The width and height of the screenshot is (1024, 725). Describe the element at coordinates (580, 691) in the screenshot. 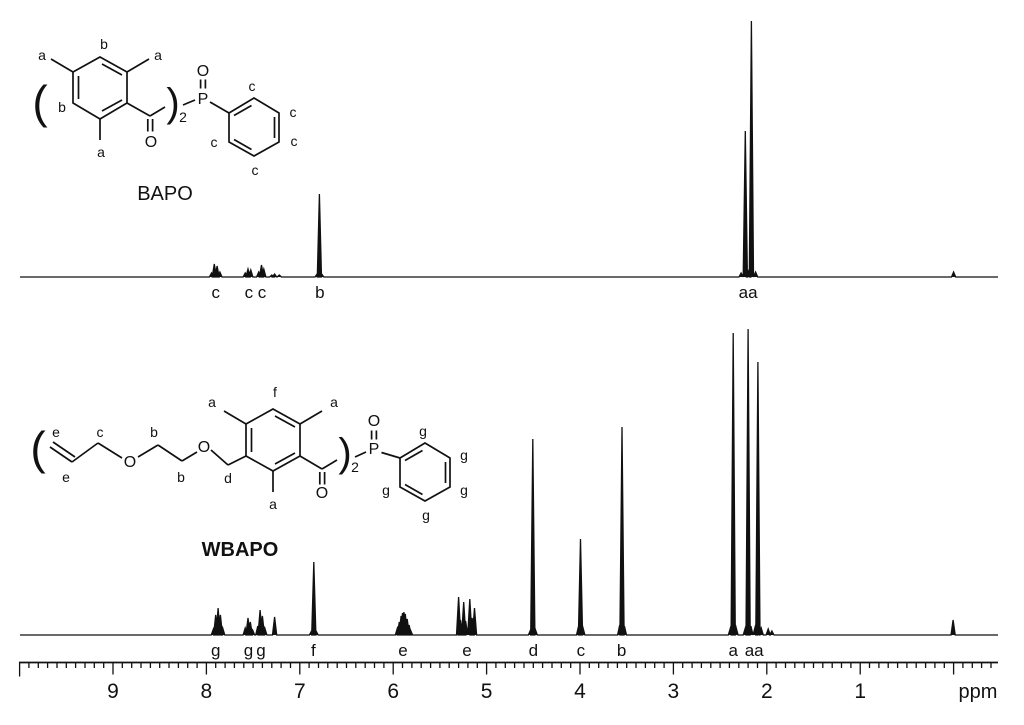

I see `axis-tick-label: 4` at that location.